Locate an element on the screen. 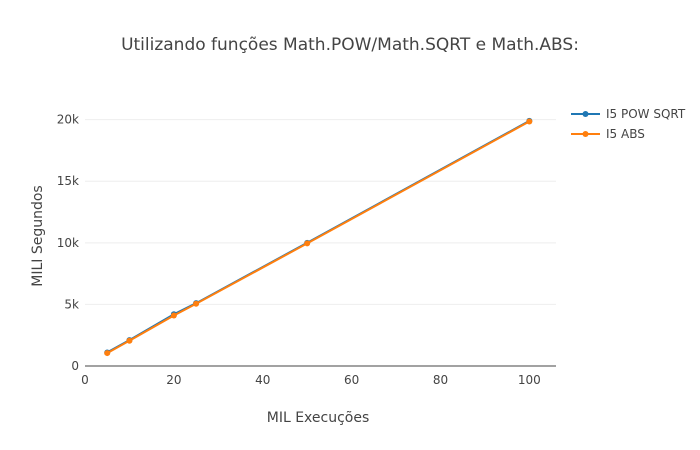 The height and width of the screenshot is (450, 700). y-tick-label: 5k is located at coordinates (71, 304).